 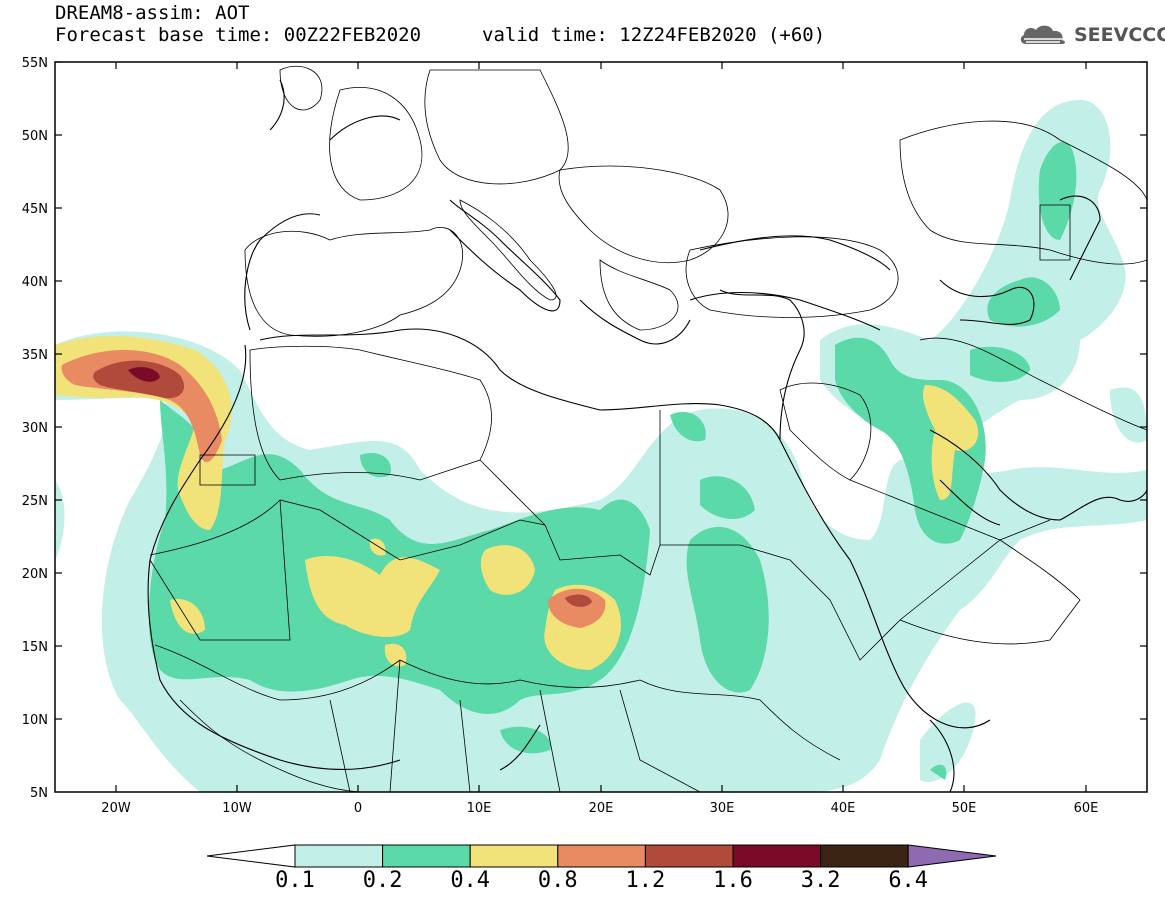 I want to click on colorbar-label: 1.6, so click(x=733, y=880).